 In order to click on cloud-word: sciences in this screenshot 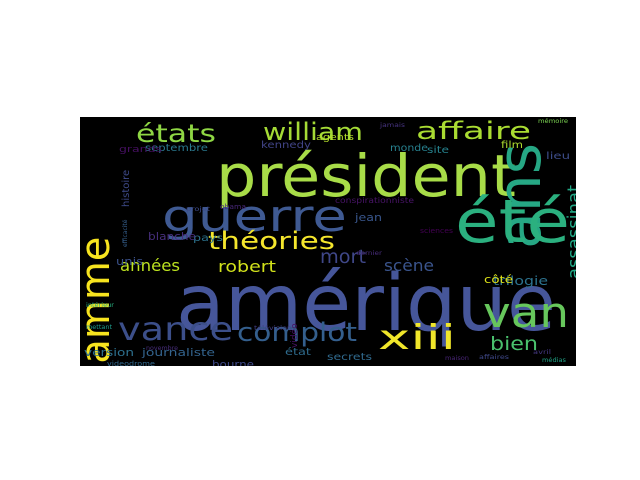, I will do `click(436, 231)`.